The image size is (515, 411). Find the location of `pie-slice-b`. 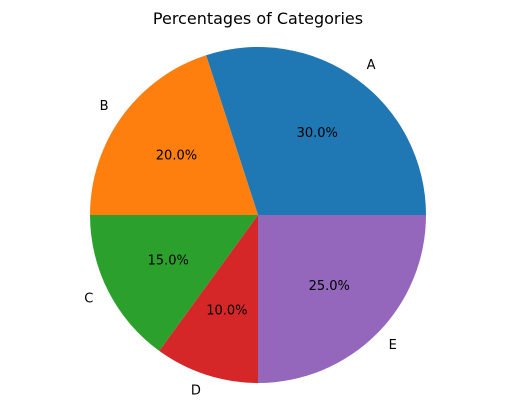

pie-slice-b is located at coordinates (174, 135).